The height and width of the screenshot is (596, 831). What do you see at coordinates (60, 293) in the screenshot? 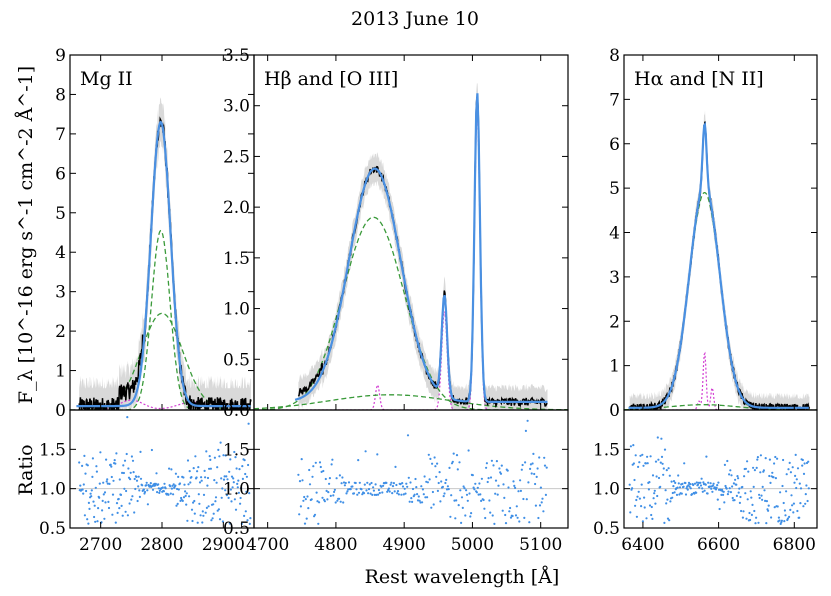
I see `y-tick-label: 3` at bounding box center [60, 293].